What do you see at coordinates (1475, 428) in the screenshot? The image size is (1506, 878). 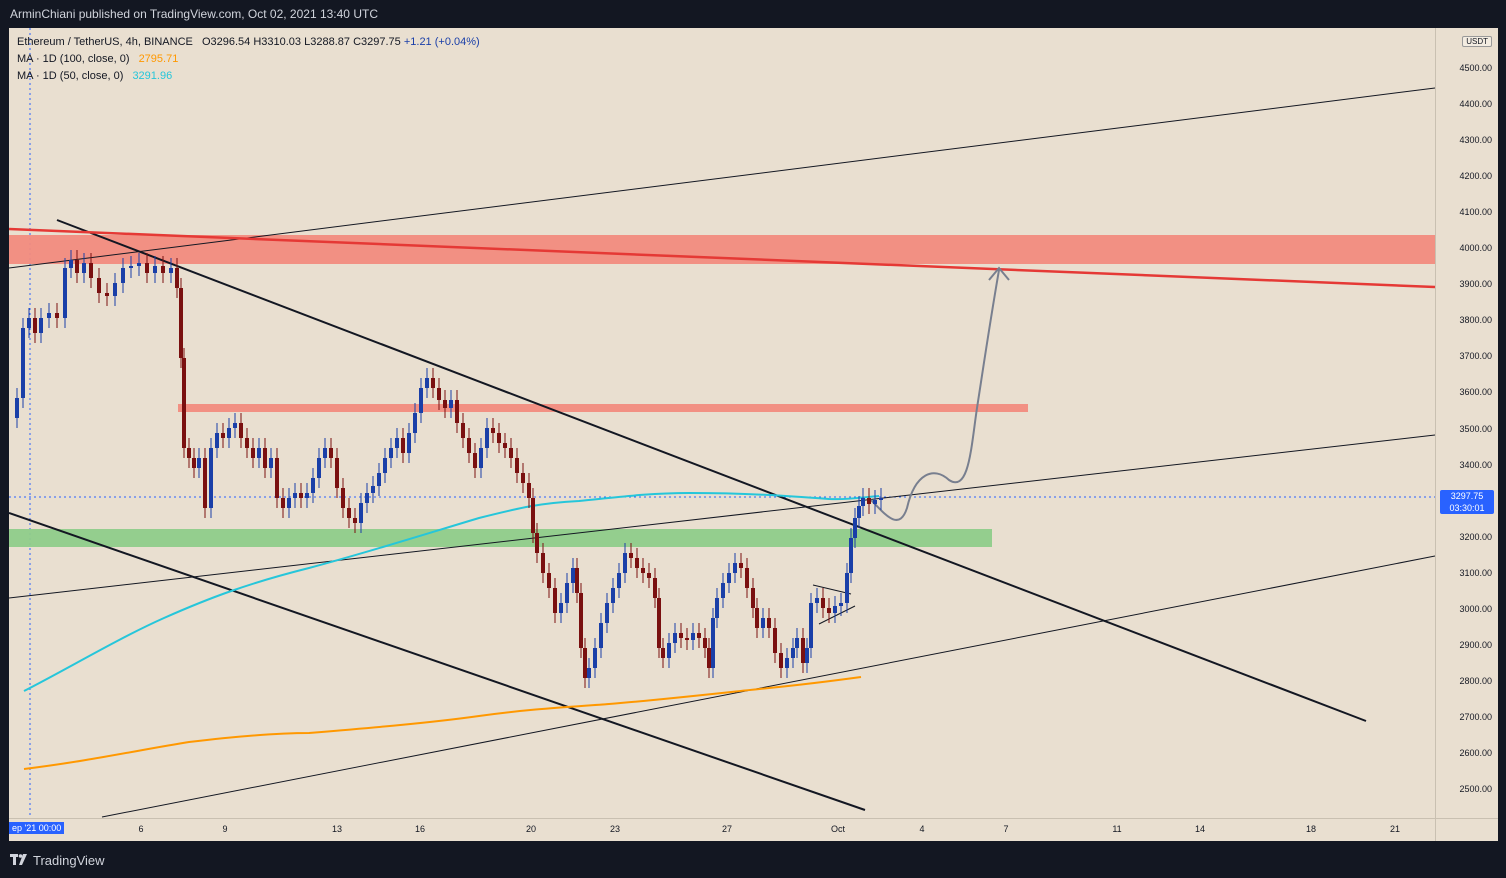 I see `price-label: 3500.00` at bounding box center [1475, 428].